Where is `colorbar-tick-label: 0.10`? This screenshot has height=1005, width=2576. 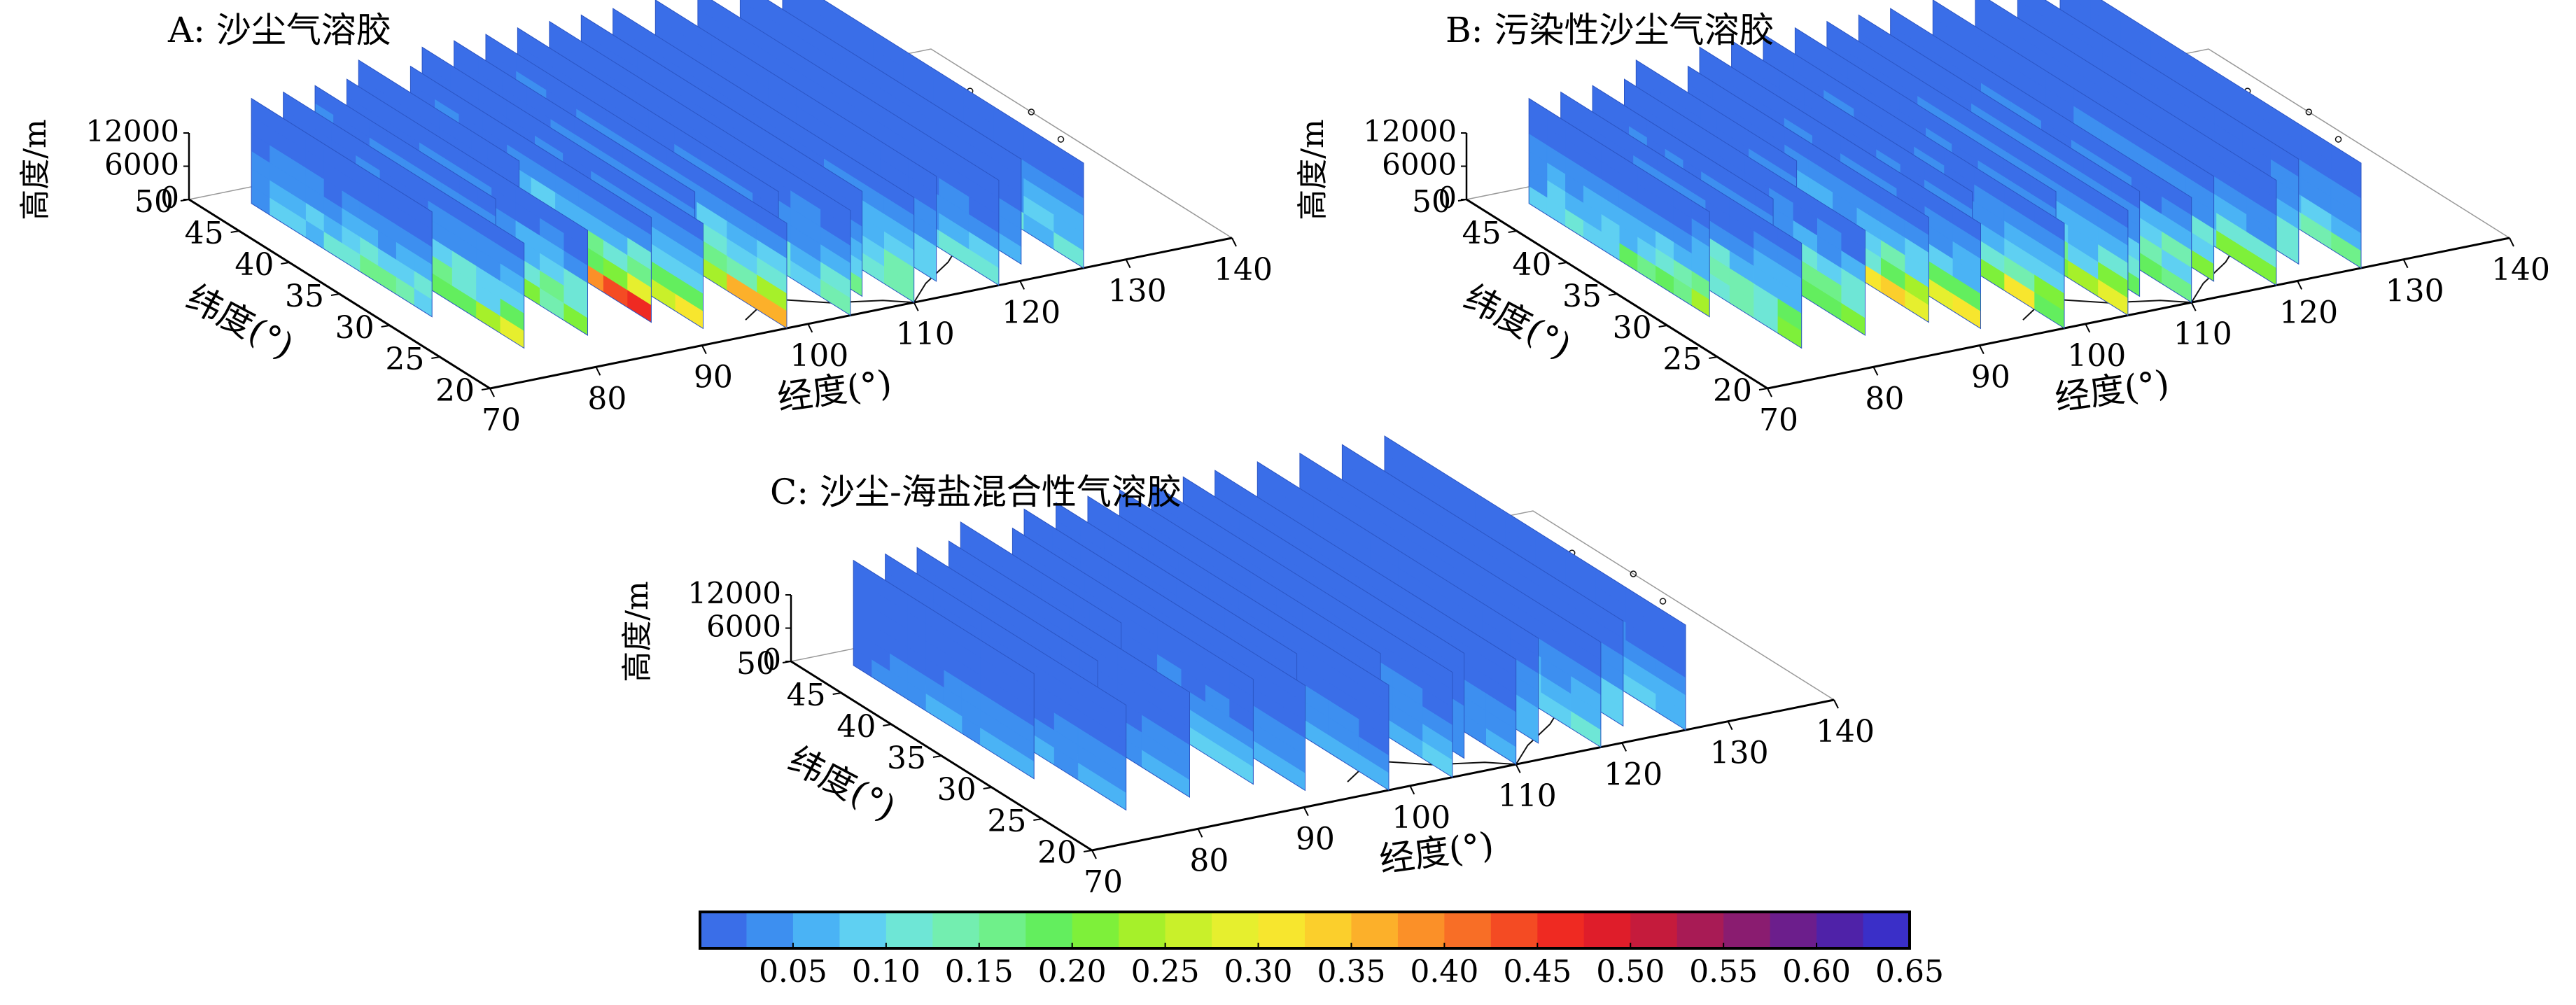 colorbar-tick-label: 0.10 is located at coordinates (886, 972).